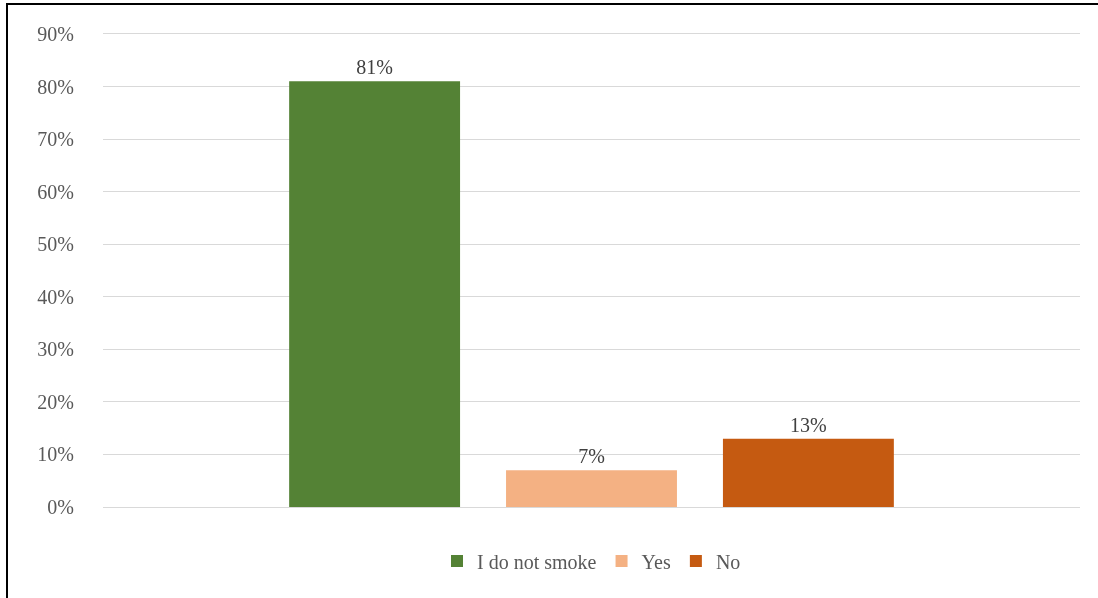 The height and width of the screenshot is (598, 1098). What do you see at coordinates (60, 507) in the screenshot?
I see `y-tick-label: 0%` at bounding box center [60, 507].